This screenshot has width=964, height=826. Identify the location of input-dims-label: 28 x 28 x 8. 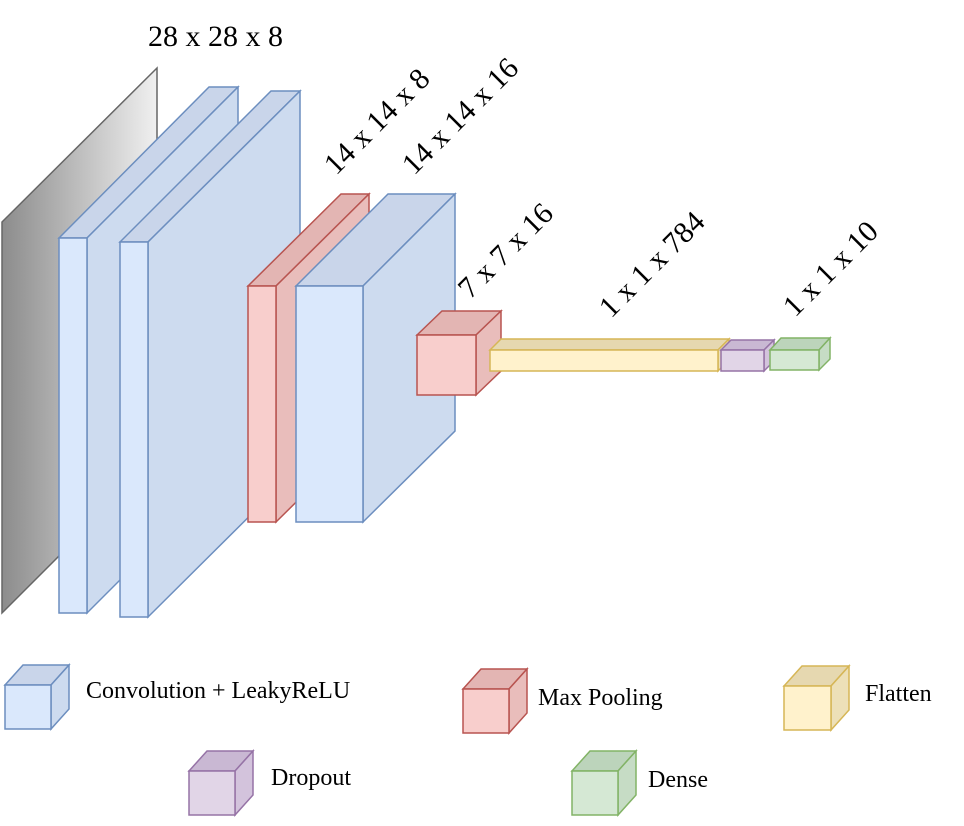
(215, 36).